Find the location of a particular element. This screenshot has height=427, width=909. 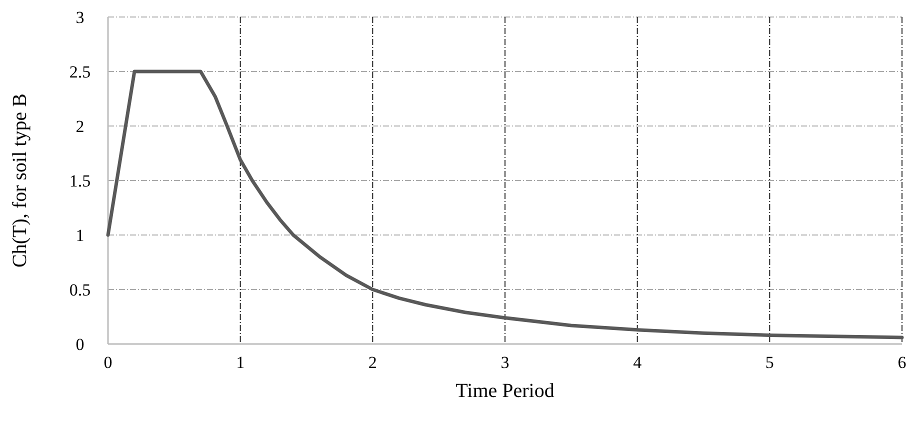

x-tick-label: 1 is located at coordinates (240, 362).